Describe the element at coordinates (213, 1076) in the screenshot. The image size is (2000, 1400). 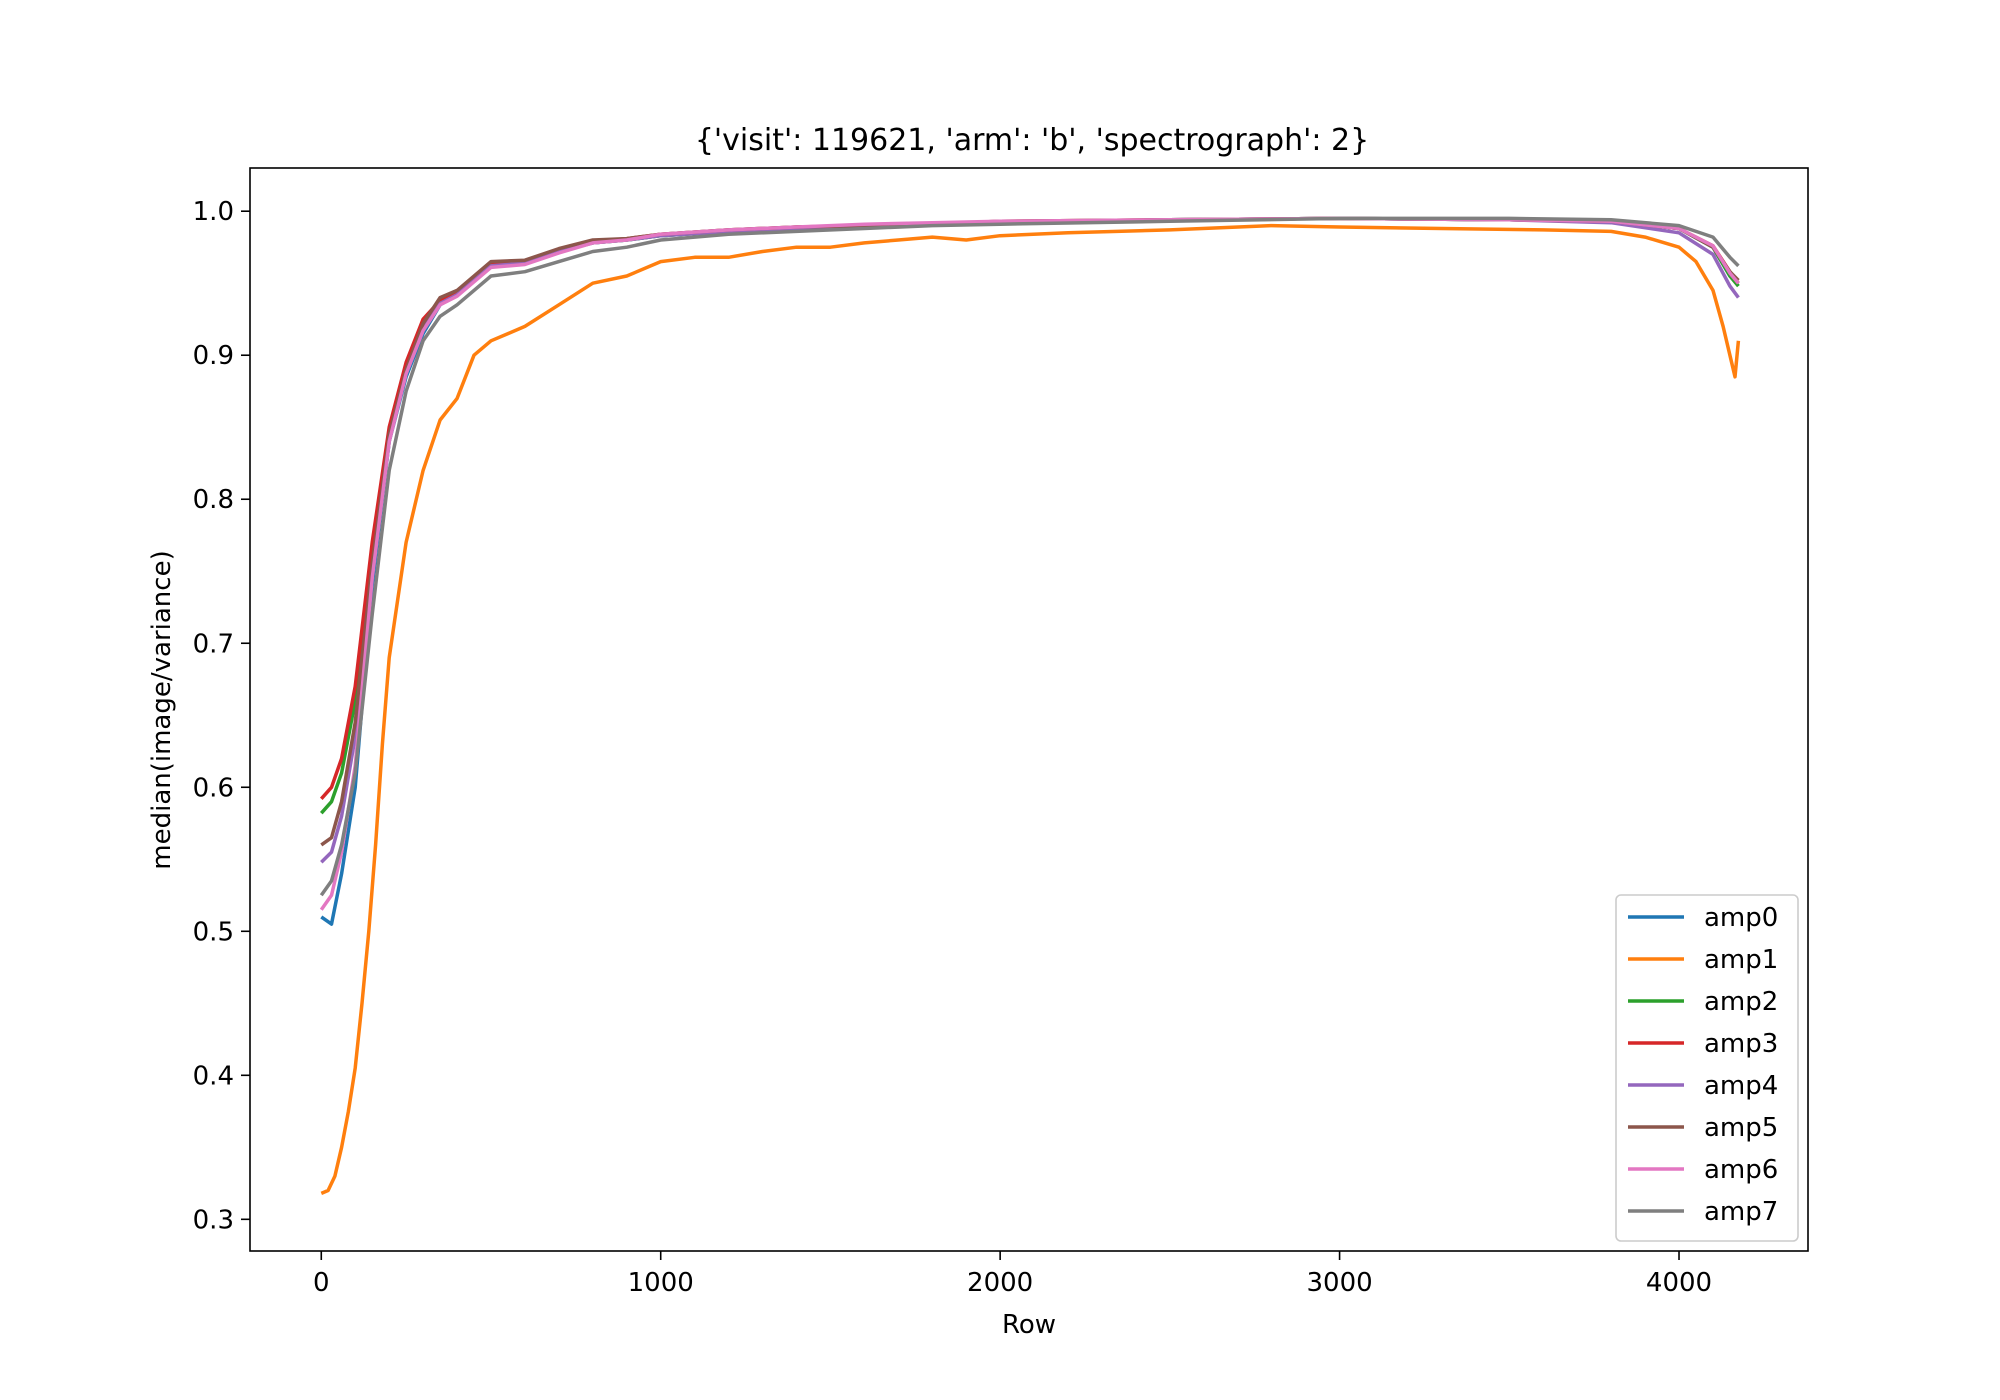
I see `y-tick-label: 0.4` at that location.